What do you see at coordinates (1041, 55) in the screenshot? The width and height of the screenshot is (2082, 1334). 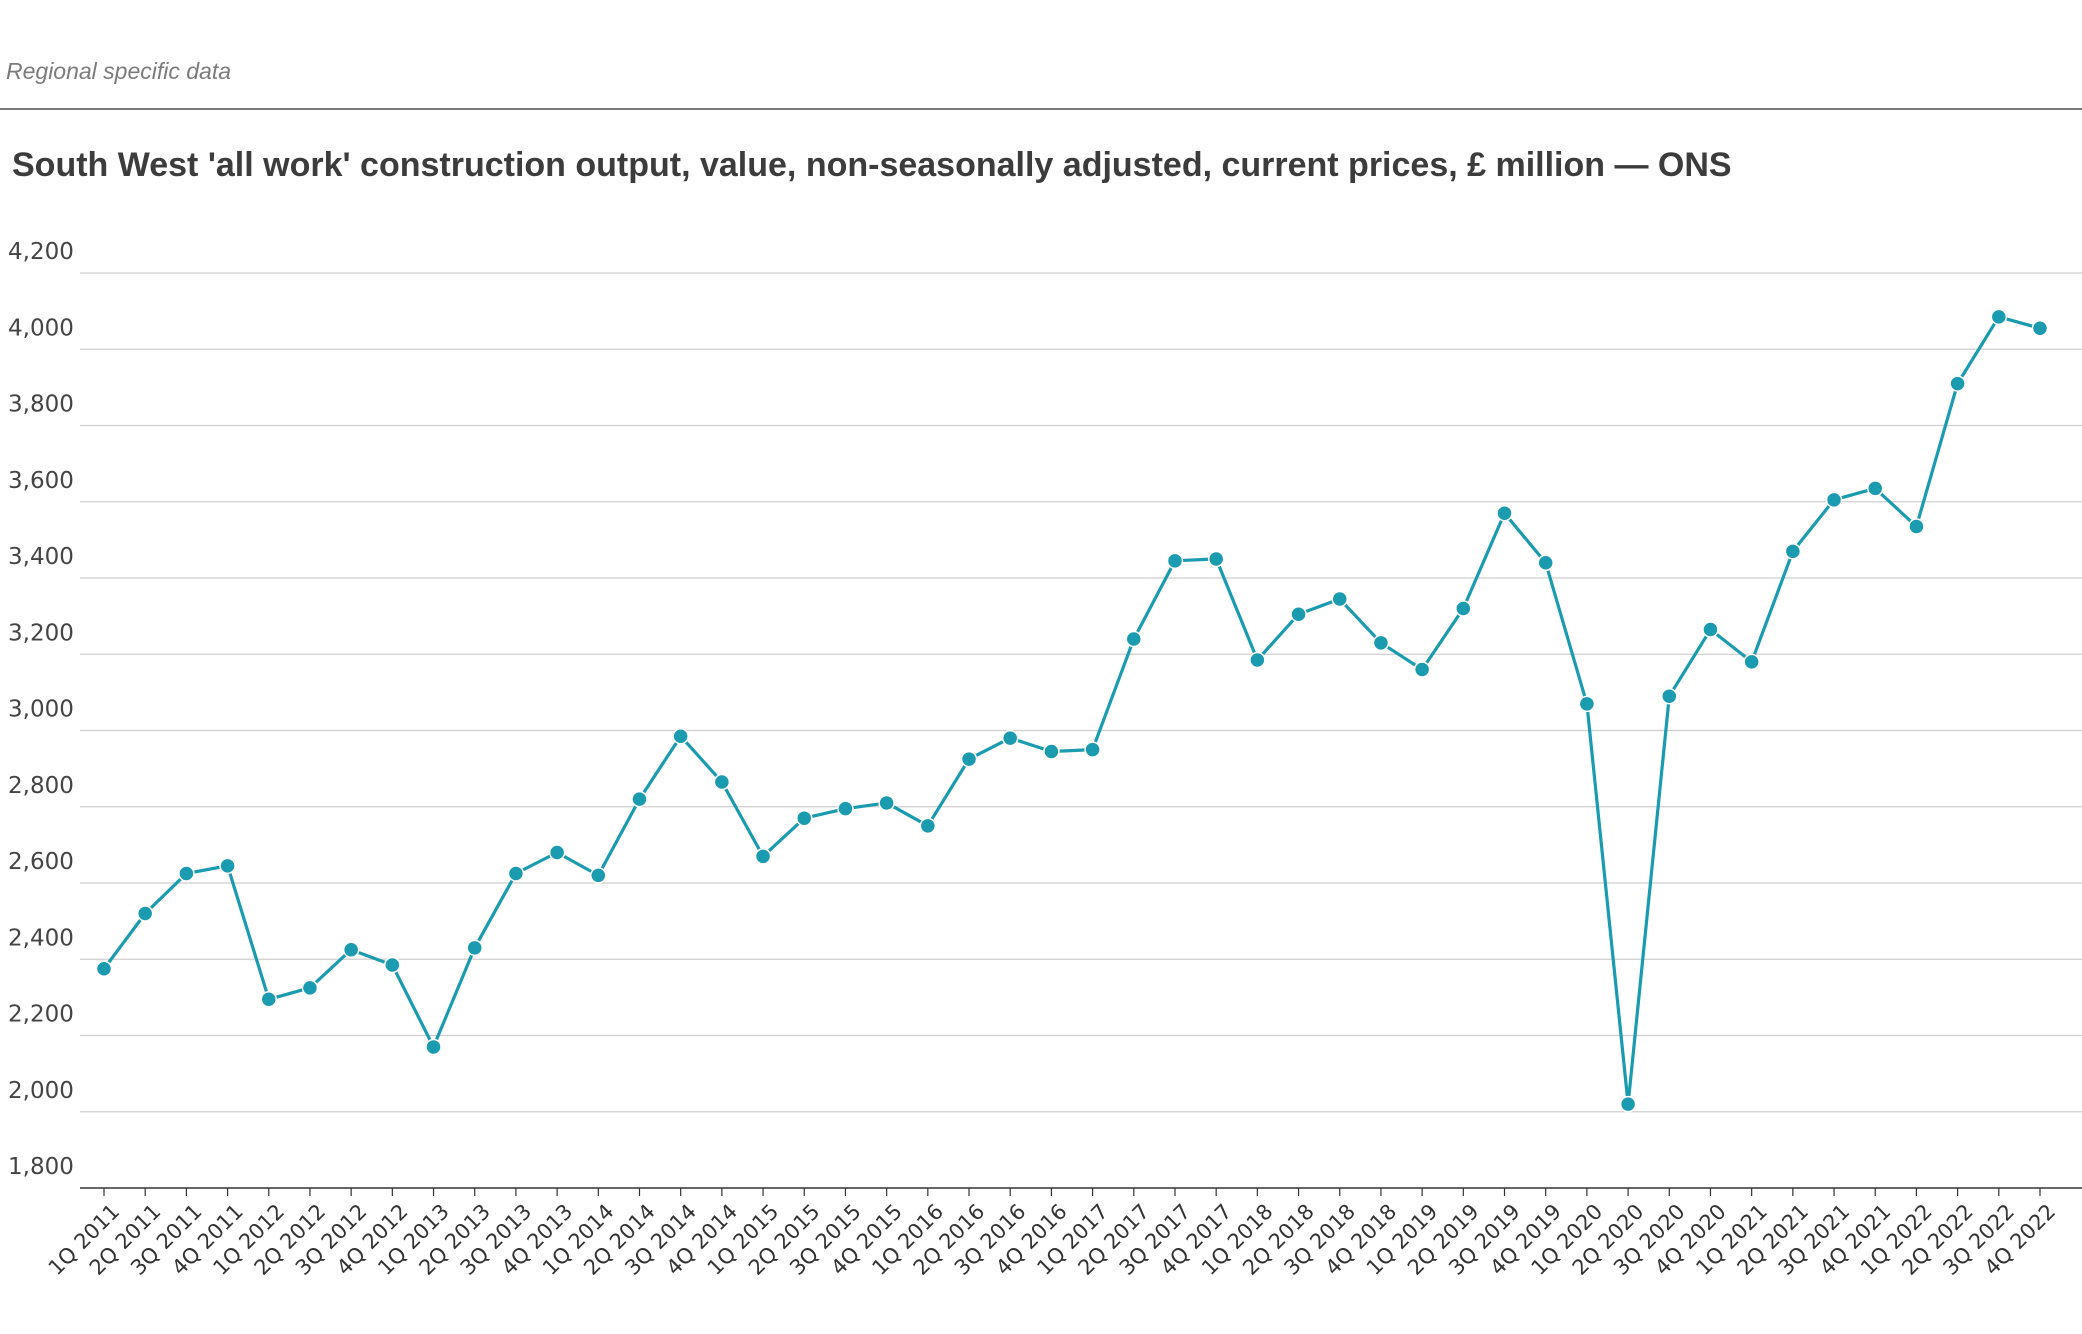 I see `header-bar: Regional specific data` at bounding box center [1041, 55].